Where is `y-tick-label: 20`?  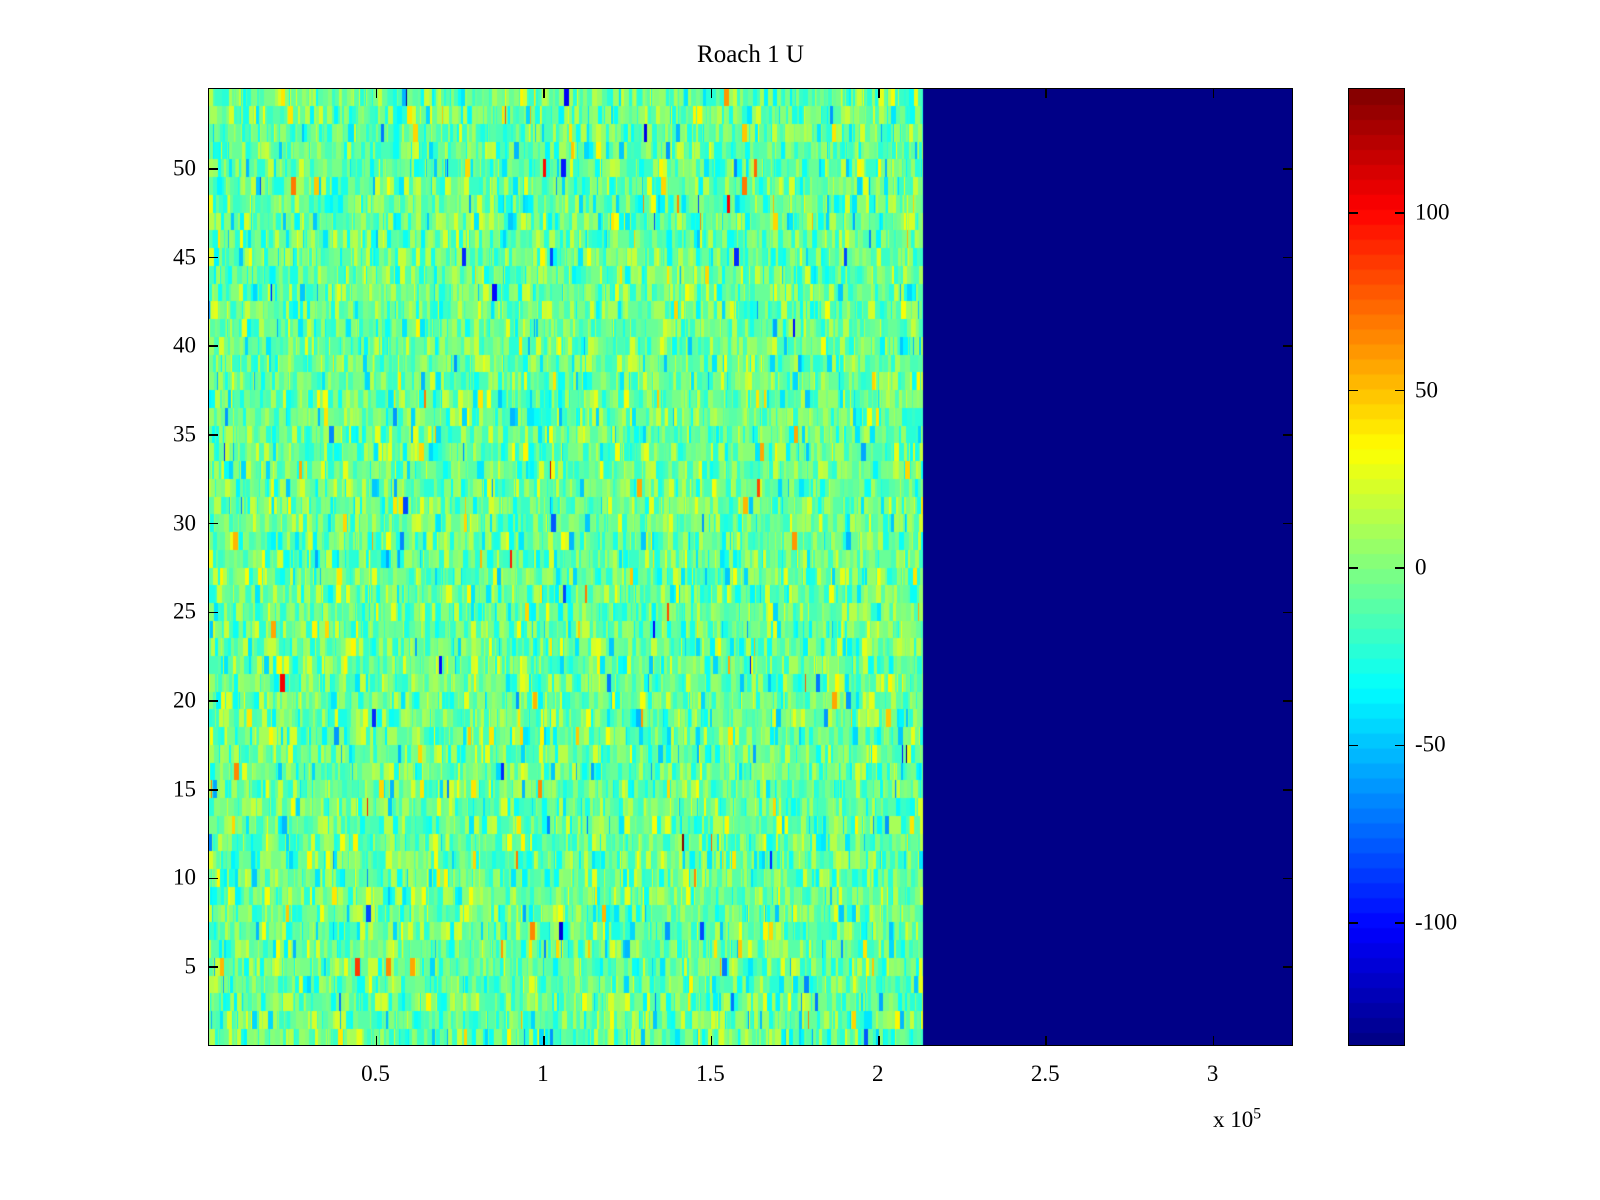
y-tick-label: 20 is located at coordinates (184, 700).